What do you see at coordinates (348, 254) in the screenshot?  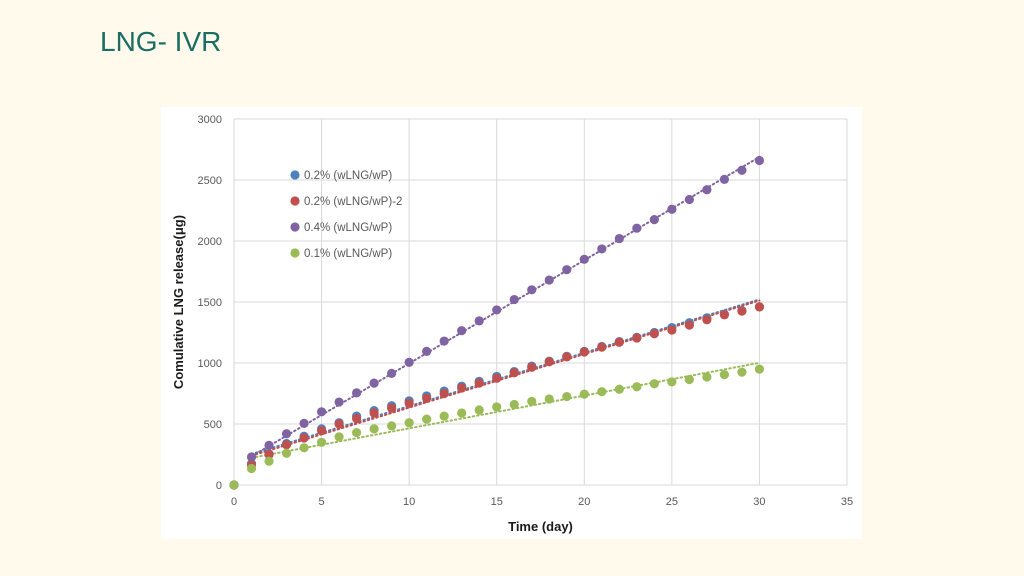 I see `legend-label: 0.1% (wLNG/wP)` at bounding box center [348, 254].